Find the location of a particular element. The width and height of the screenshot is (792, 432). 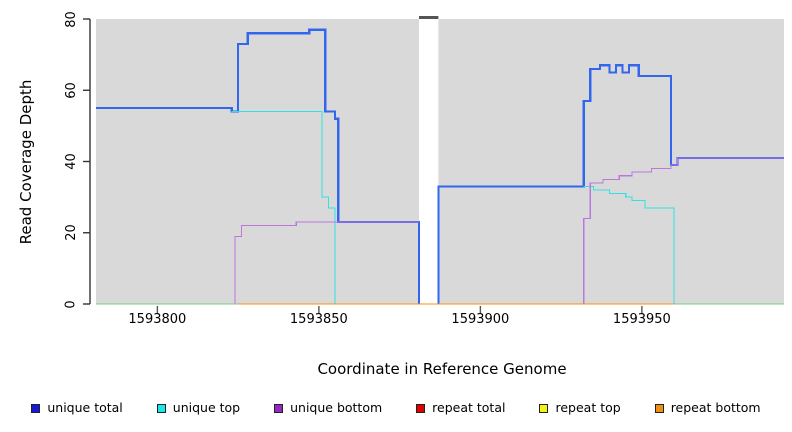

legend-label: repeat bottom is located at coordinates (715, 407).